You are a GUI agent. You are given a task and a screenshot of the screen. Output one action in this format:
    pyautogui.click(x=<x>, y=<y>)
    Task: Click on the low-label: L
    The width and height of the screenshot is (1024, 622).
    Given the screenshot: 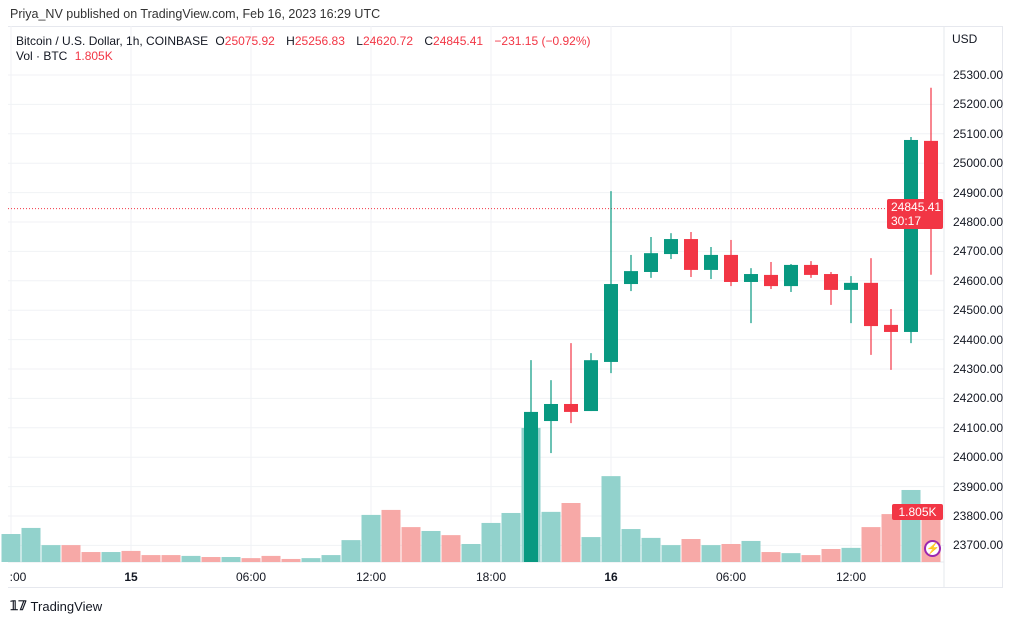 What is the action you would take?
    pyautogui.click(x=359, y=41)
    